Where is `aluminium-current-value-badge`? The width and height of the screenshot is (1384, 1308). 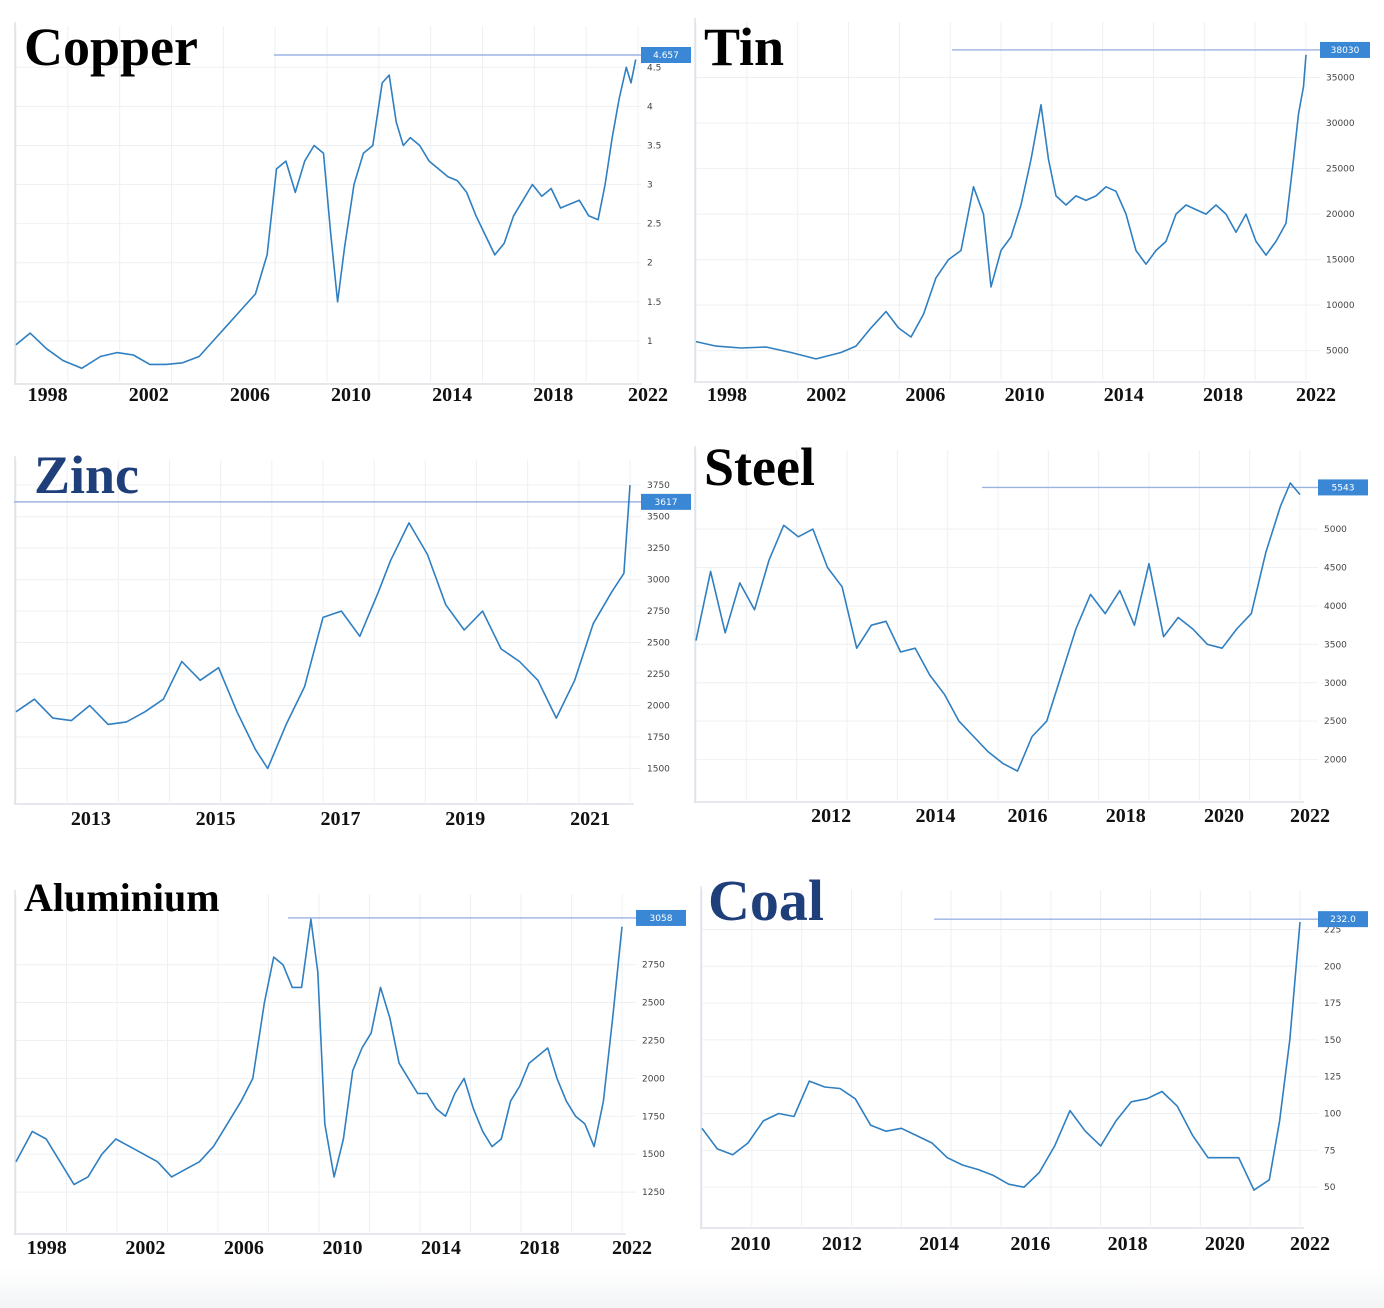
aluminium-current-value-badge is located at coordinates (661, 917).